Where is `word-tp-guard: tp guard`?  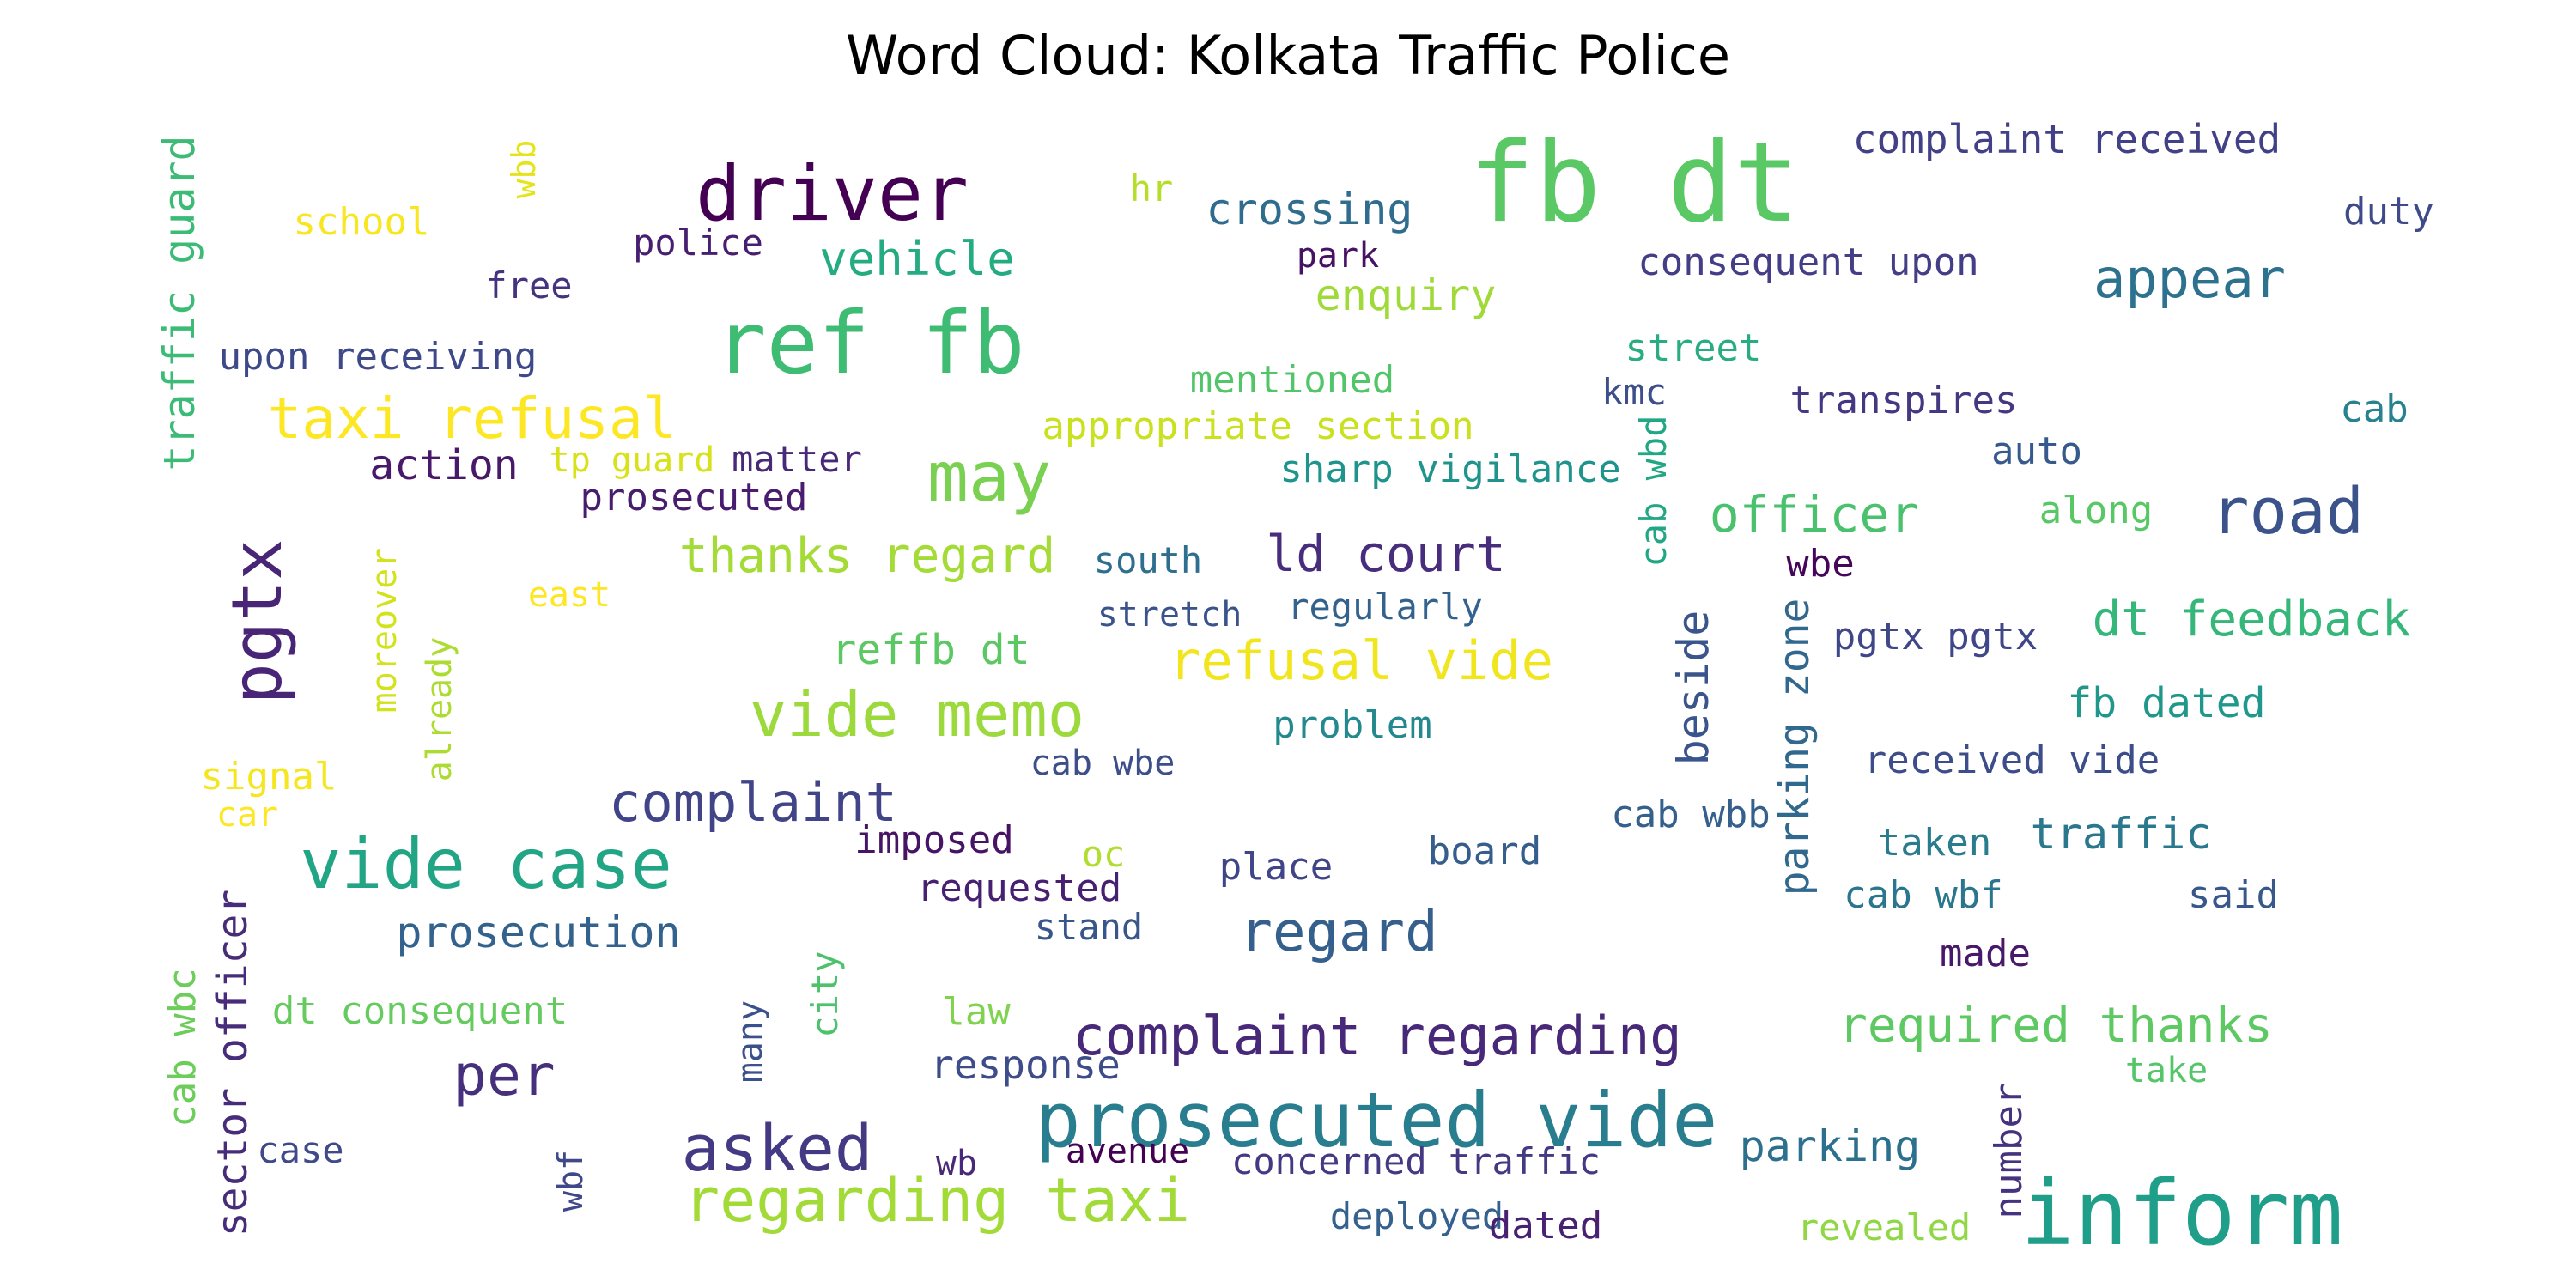 word-tp-guard: tp guard is located at coordinates (632, 460).